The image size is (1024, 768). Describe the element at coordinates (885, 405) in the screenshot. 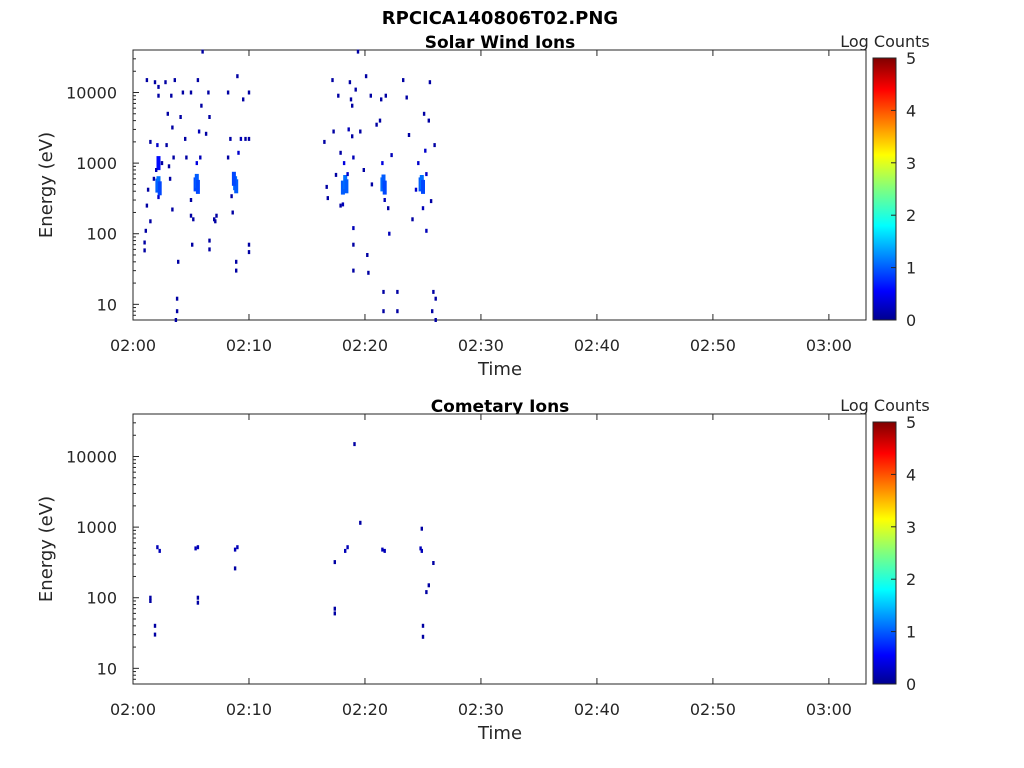

I see `colorbar-label: Log Counts` at that location.